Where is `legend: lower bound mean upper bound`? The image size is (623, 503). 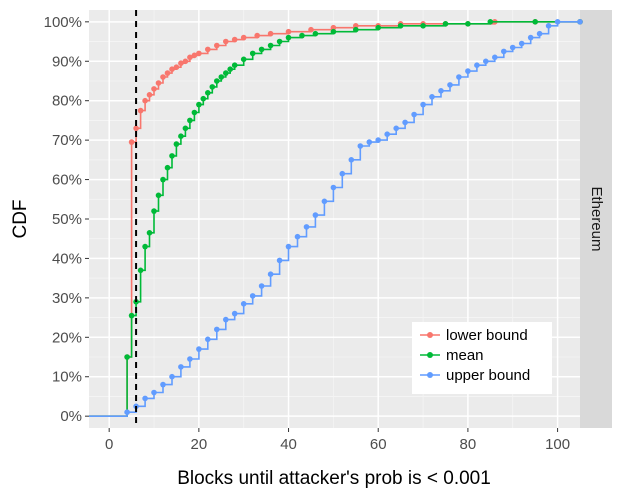 legend: lower bound mean upper bound is located at coordinates (482, 358).